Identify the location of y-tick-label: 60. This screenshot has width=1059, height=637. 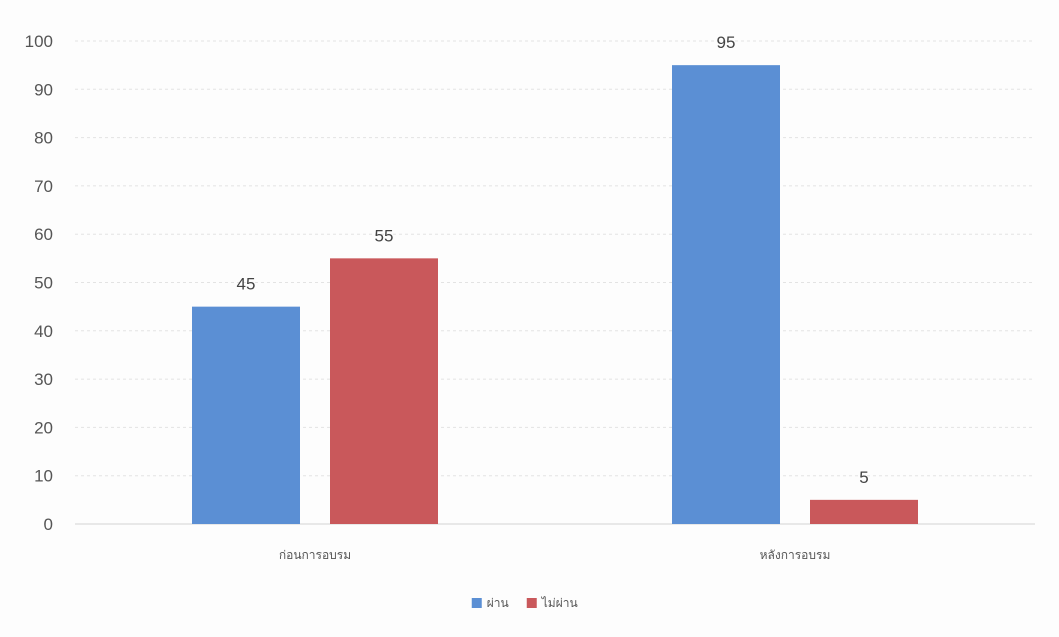
(43, 234).